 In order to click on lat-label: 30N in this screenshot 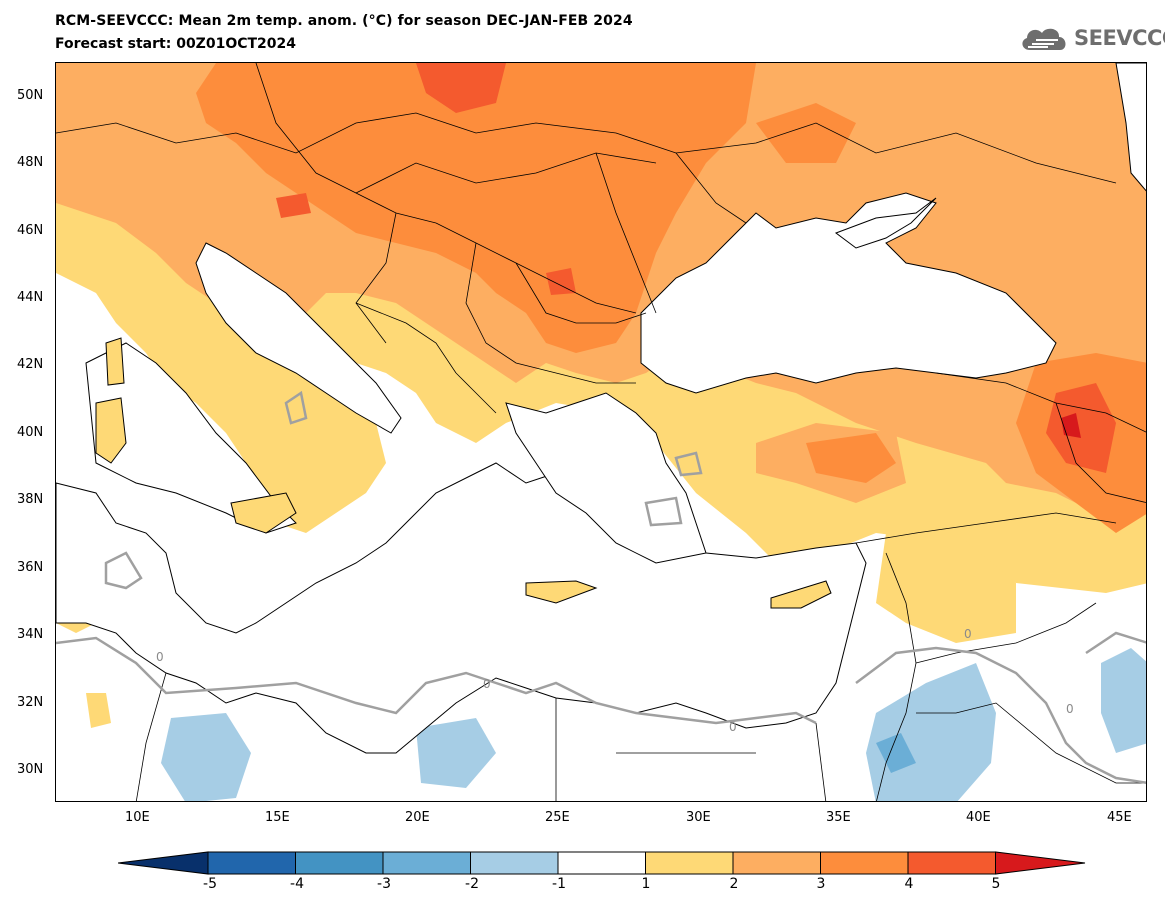, I will do `click(30, 769)`.